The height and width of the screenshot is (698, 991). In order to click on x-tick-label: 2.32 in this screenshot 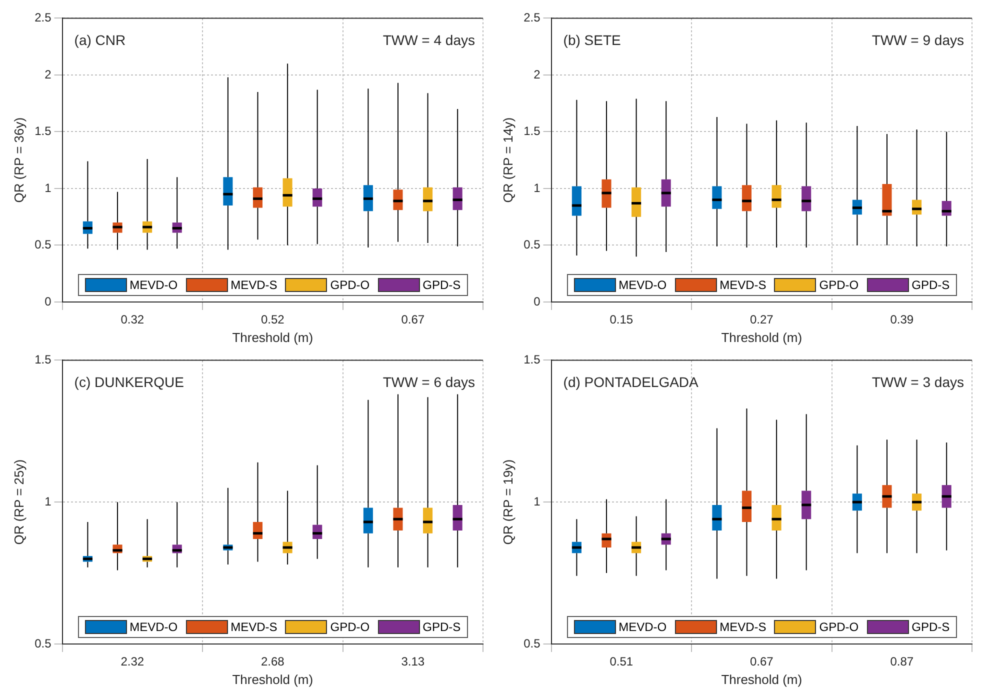, I will do `click(132, 661)`.